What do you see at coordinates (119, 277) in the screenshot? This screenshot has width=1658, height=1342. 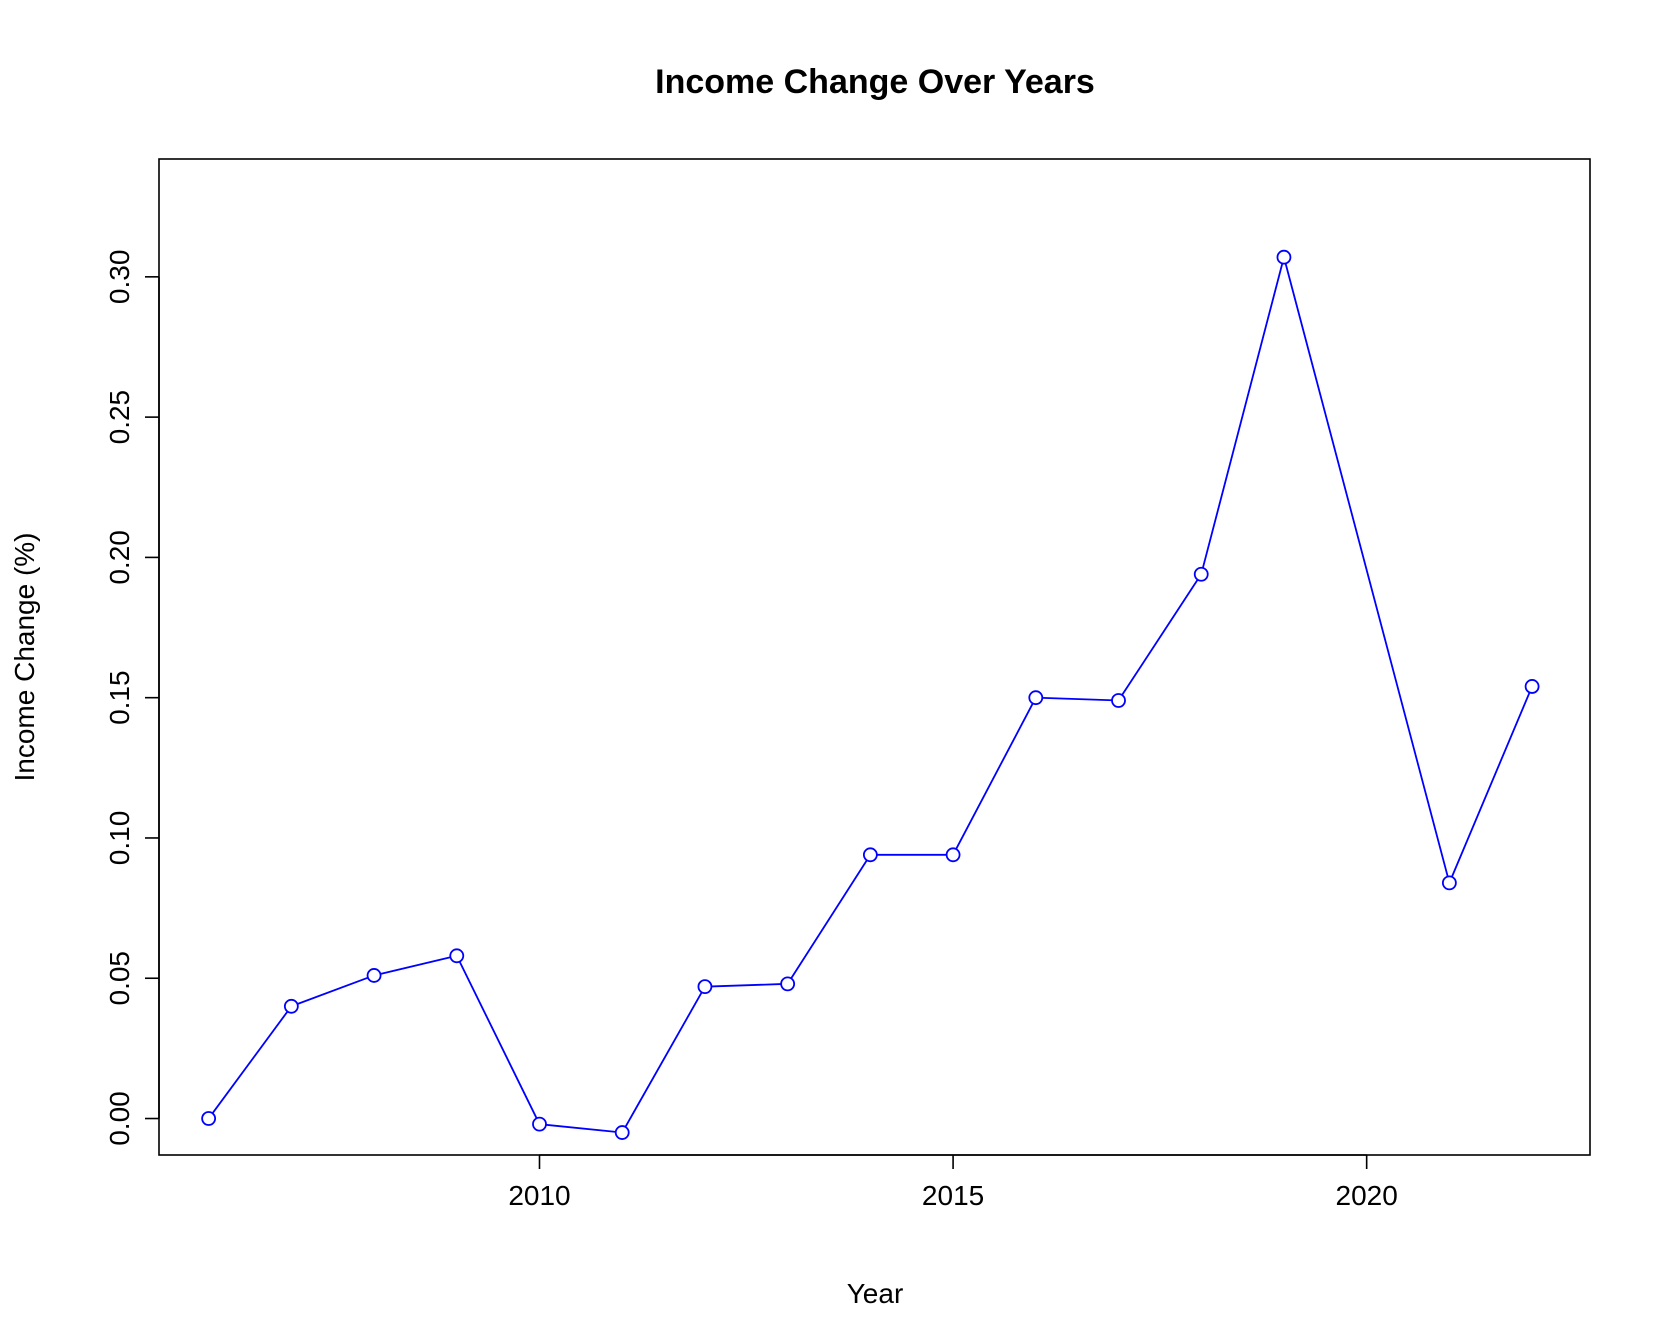 I see `y-tick-label: 0.30` at bounding box center [119, 277].